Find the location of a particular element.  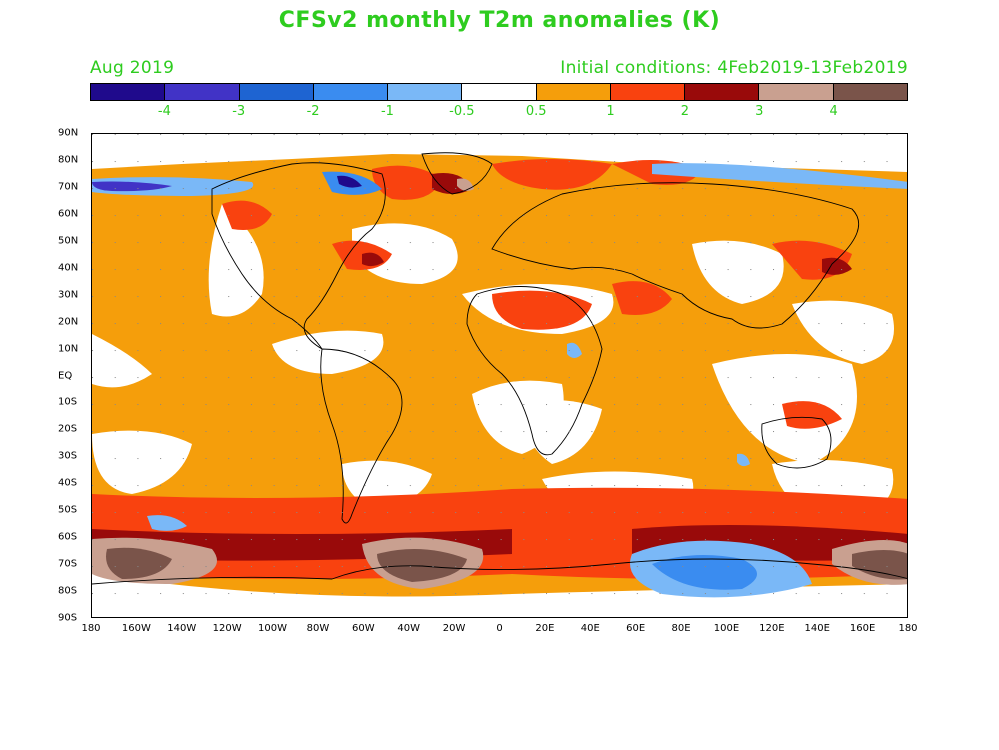

colorbar-tick-label: 1 is located at coordinates (610, 111).